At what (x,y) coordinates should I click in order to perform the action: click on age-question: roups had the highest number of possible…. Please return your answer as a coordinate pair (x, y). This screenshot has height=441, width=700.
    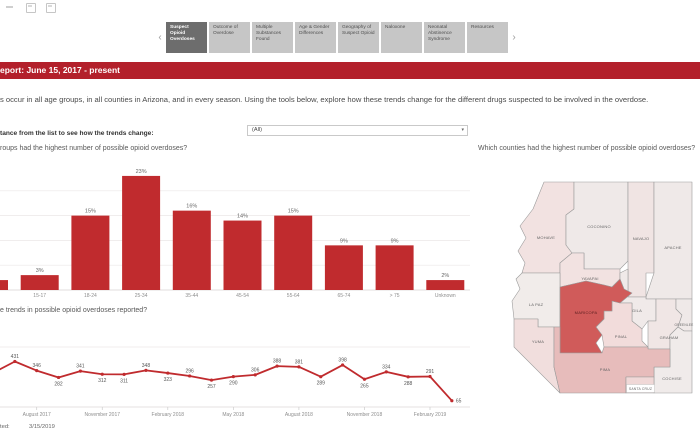
    Looking at the image, I should click on (94, 148).